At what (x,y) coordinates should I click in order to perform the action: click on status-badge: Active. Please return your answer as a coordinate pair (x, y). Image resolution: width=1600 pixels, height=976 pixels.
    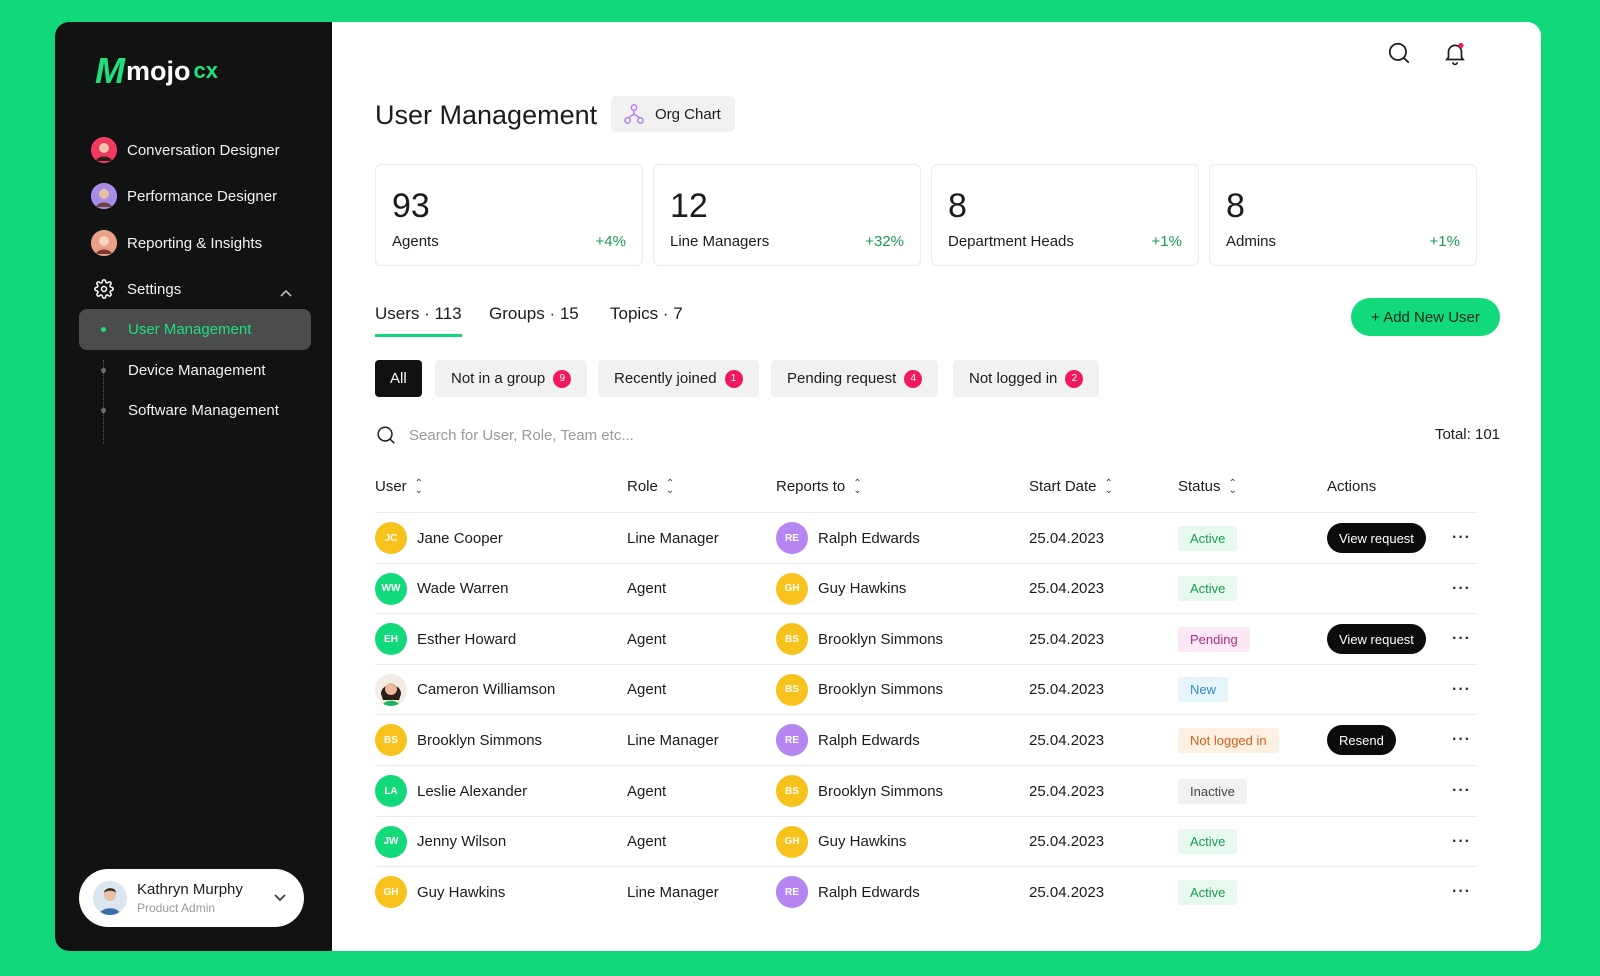
    Looking at the image, I should click on (1208, 538).